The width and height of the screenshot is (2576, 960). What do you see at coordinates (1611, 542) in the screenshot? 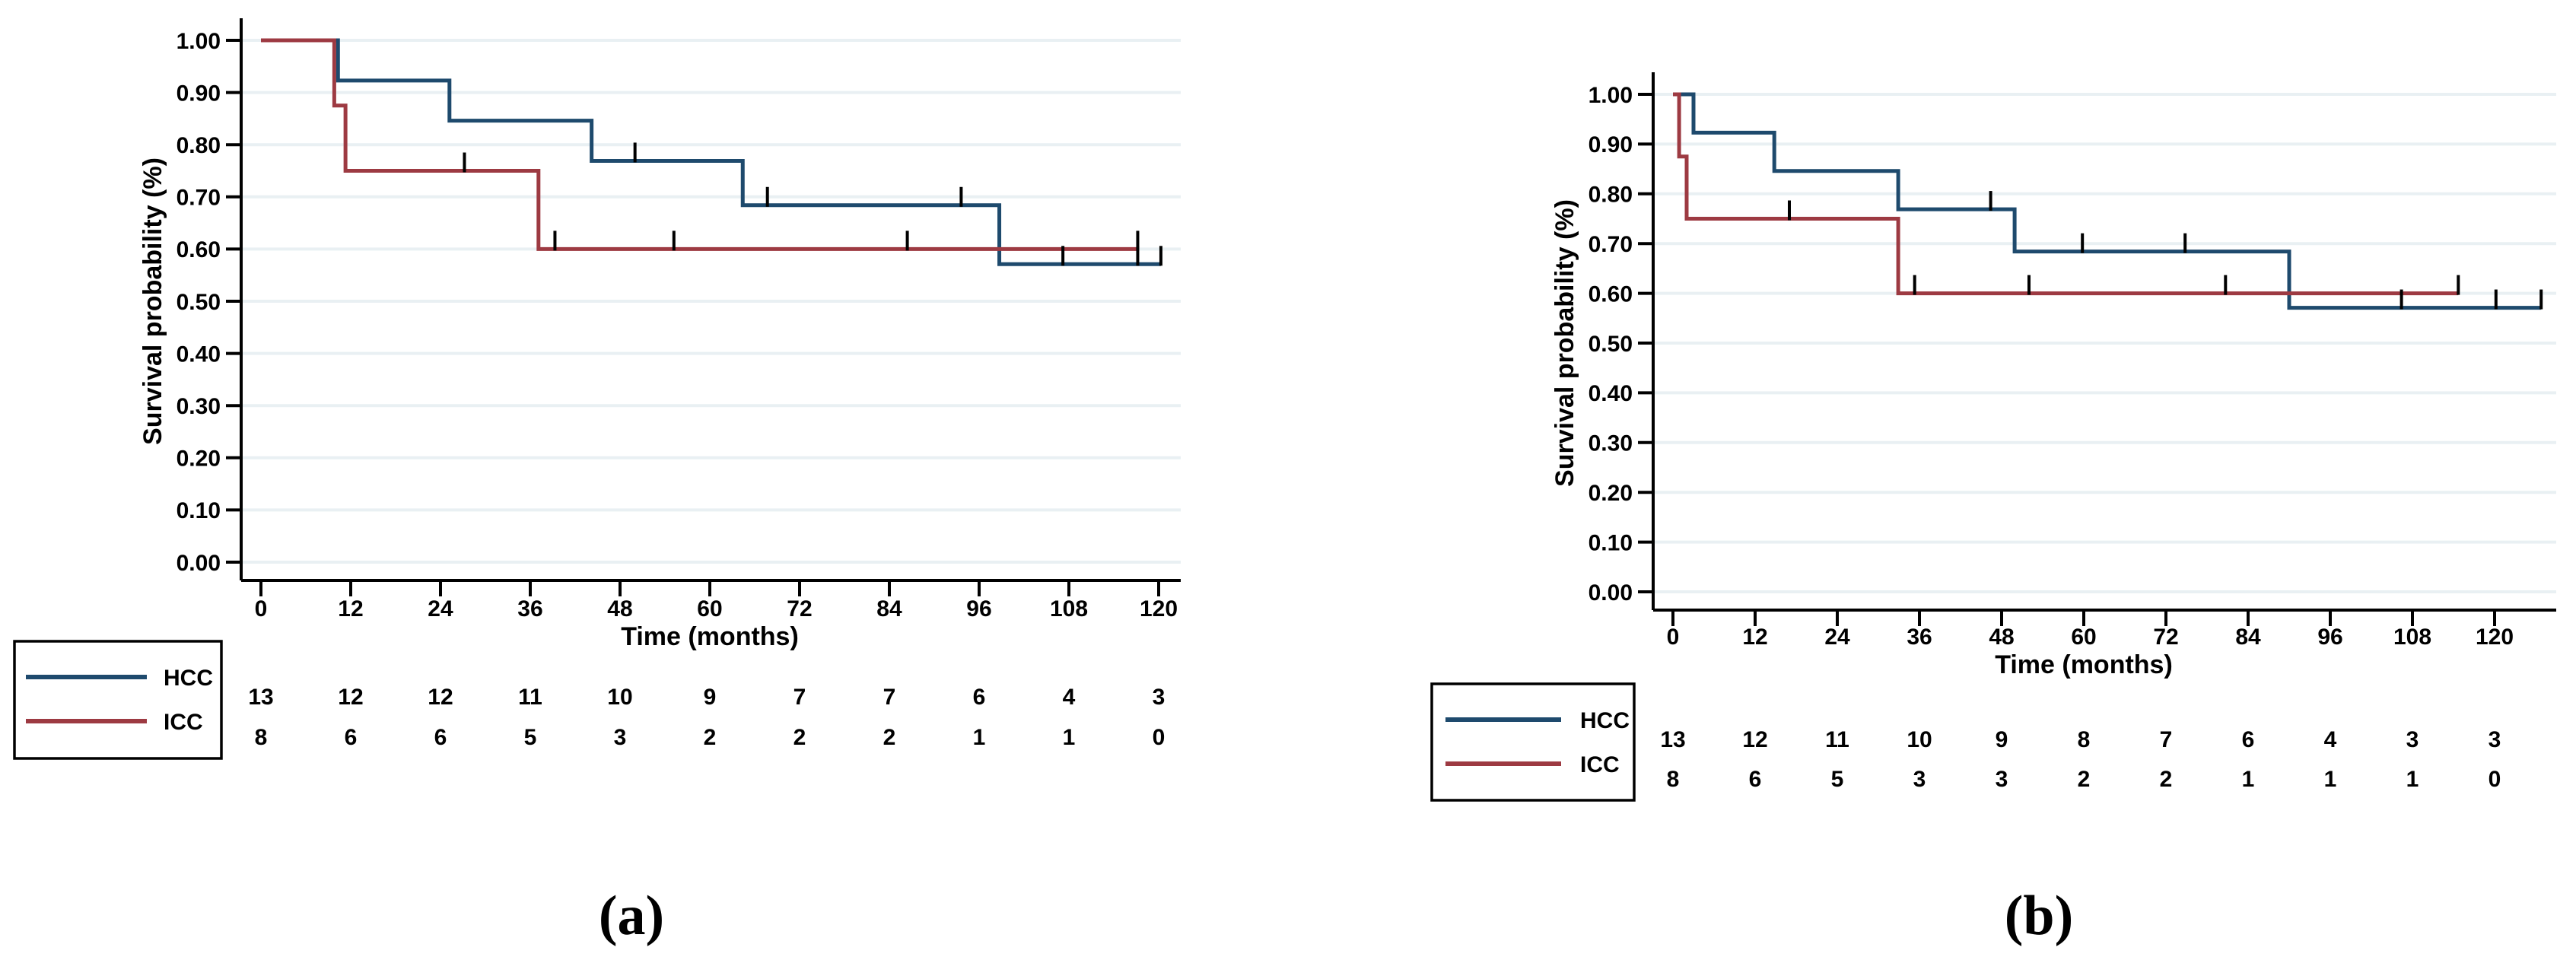
I see `y-tick-label: 0.10` at bounding box center [1611, 542].